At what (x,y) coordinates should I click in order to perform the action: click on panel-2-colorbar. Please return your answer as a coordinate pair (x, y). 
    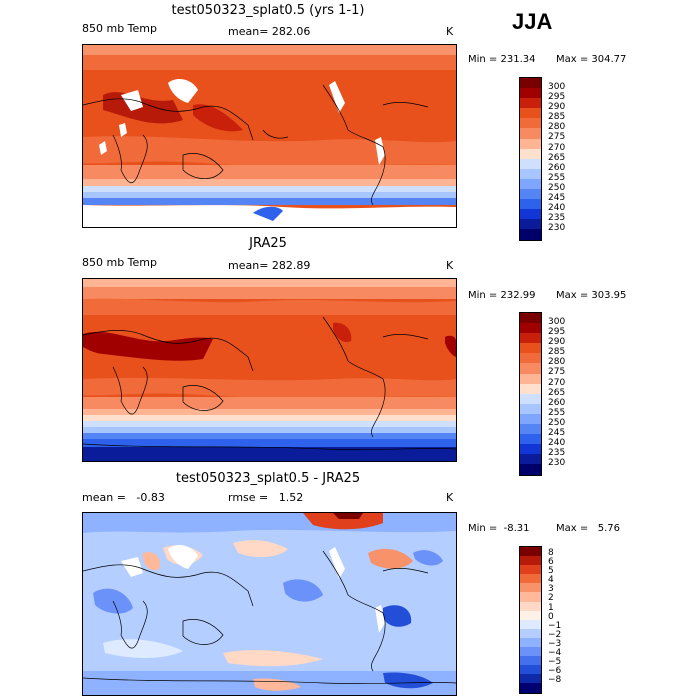
    Looking at the image, I should click on (530, 394).